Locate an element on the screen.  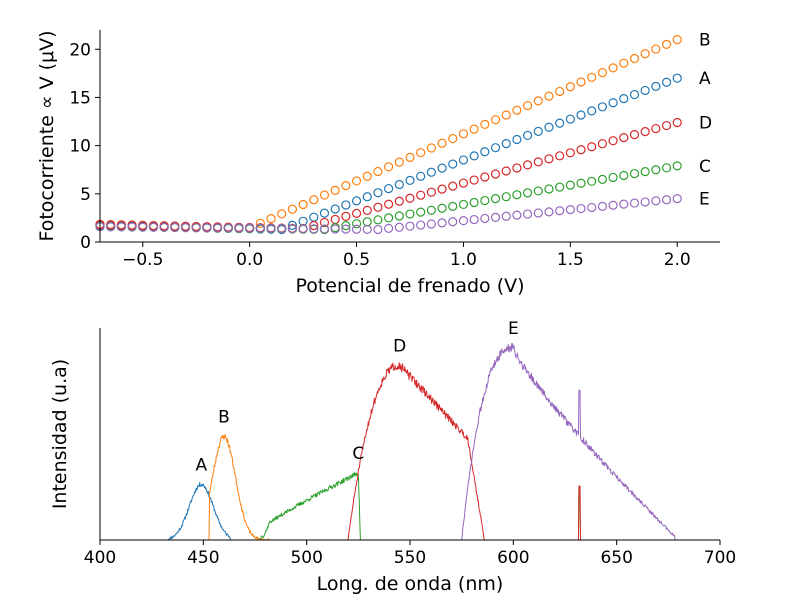
spectra-y-axis-label: Intensidad (u.a) is located at coordinates (60, 434).